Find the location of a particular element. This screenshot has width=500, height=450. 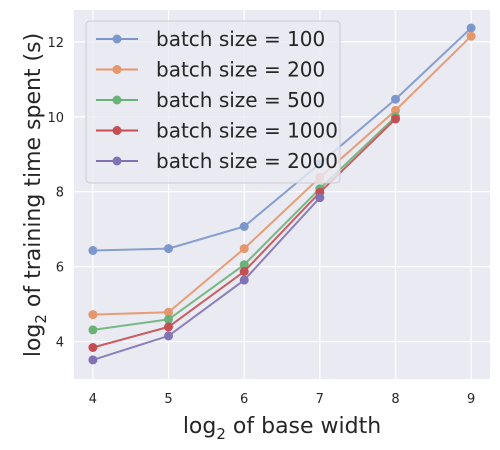

legend-label: batch size = 200 is located at coordinates (240, 70).